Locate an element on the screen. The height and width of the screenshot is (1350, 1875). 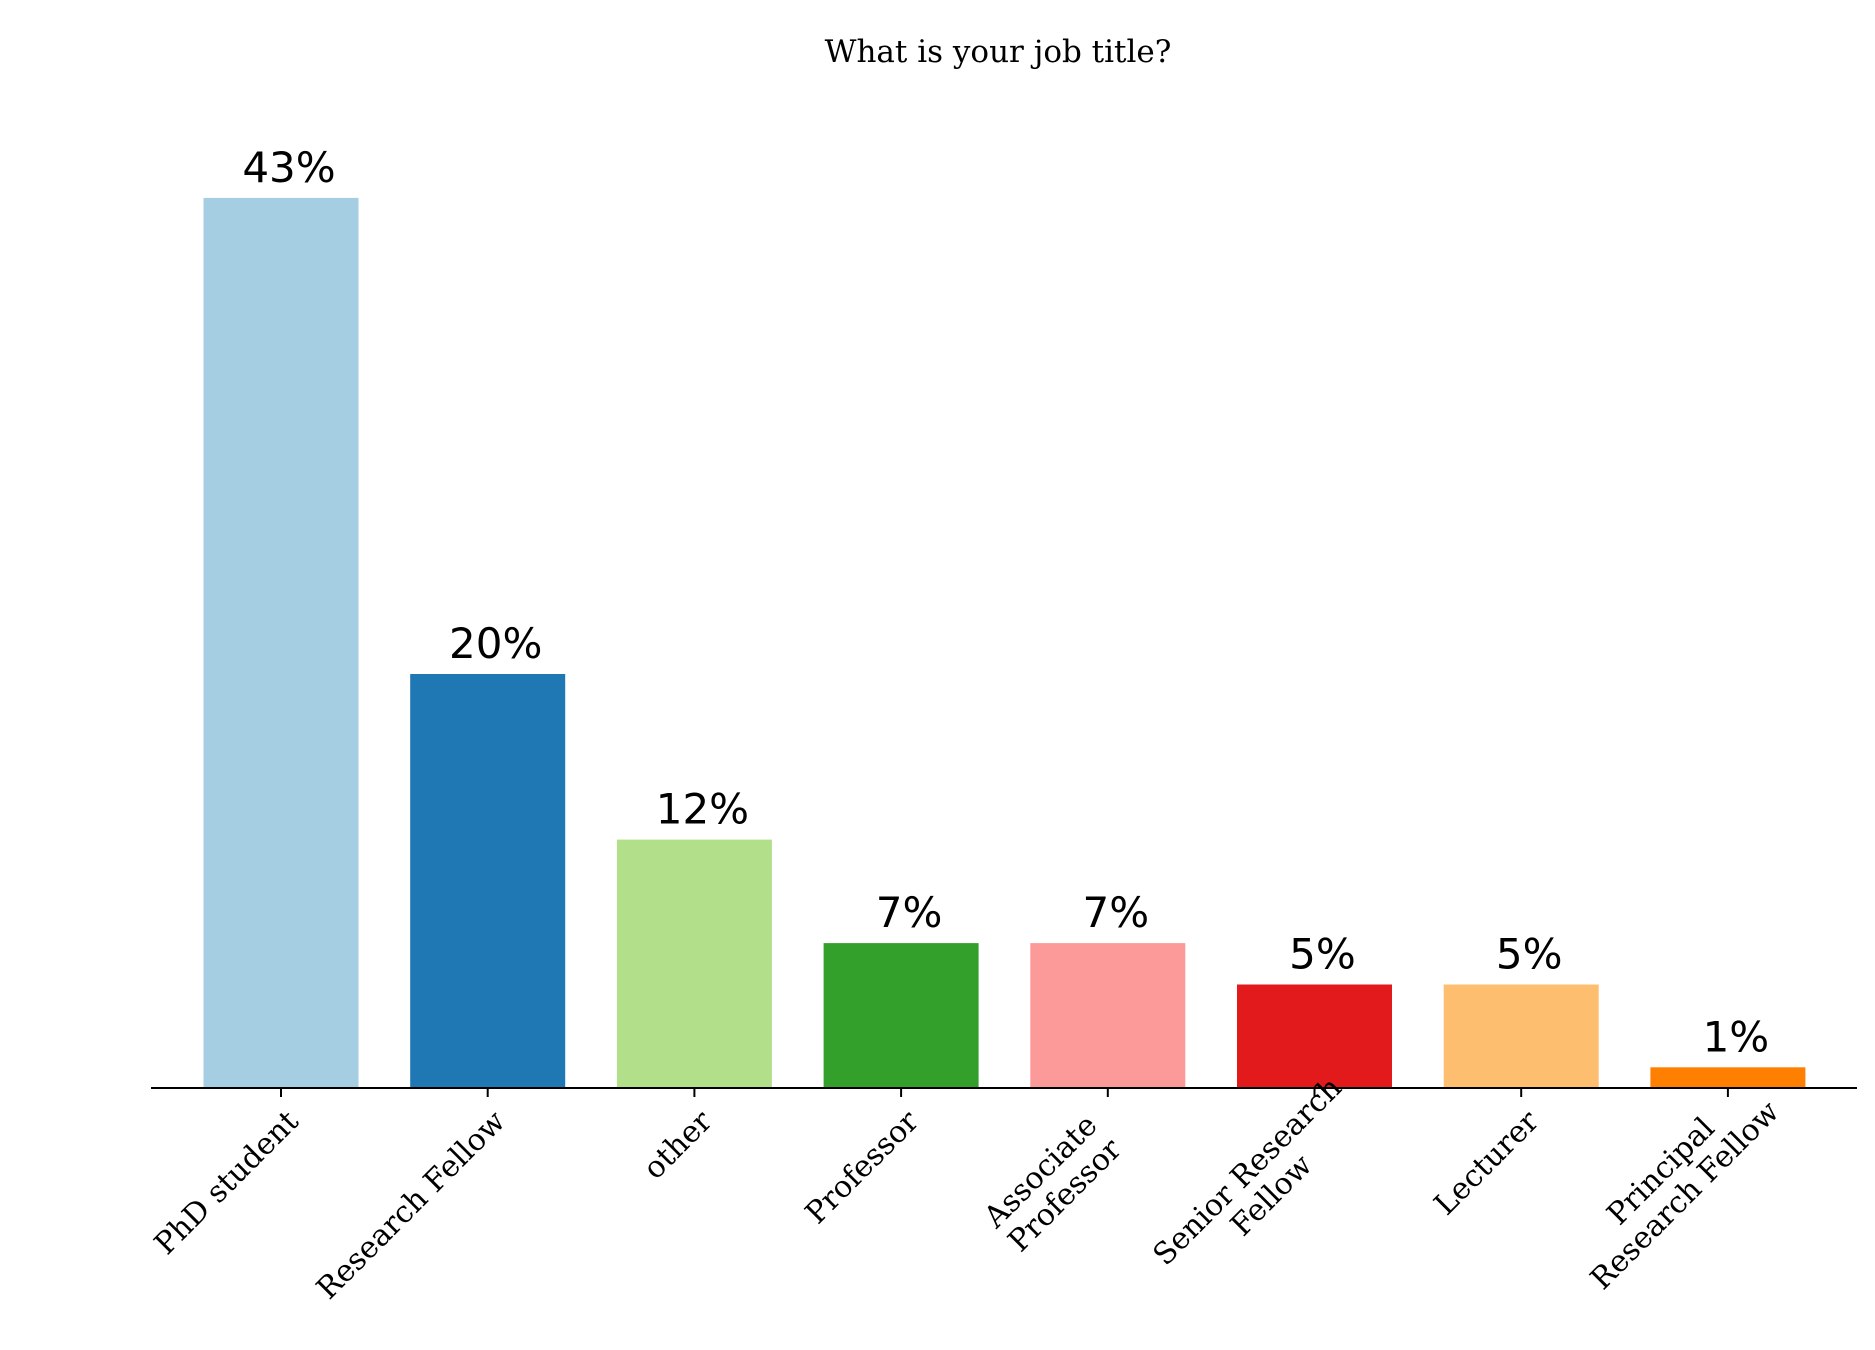
bar-professor is located at coordinates (901, 1015).